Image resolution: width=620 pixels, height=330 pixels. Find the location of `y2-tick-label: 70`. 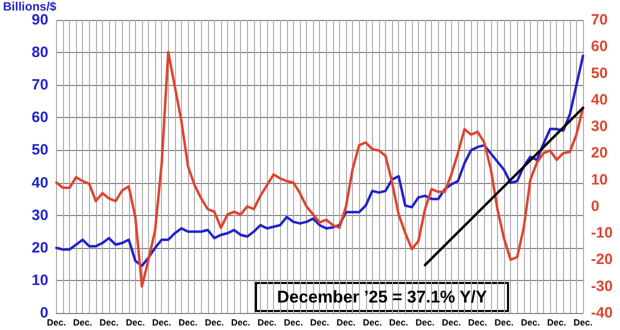

y2-tick-label: 70 is located at coordinates (599, 20).